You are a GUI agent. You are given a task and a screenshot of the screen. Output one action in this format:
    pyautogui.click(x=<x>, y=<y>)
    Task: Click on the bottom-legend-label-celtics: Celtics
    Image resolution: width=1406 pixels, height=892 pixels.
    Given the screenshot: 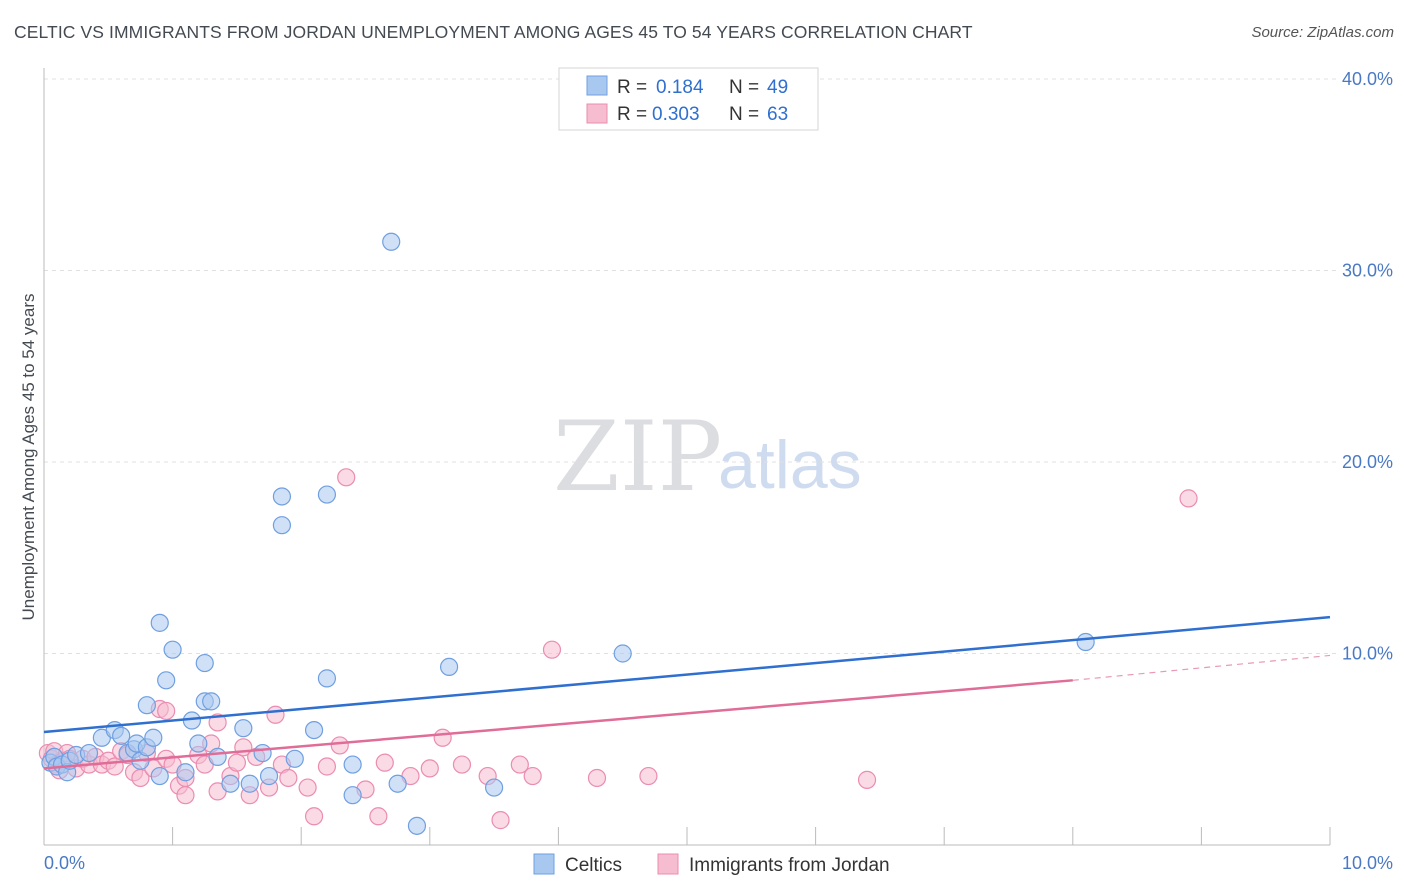 What is the action you would take?
    pyautogui.click(x=593, y=865)
    